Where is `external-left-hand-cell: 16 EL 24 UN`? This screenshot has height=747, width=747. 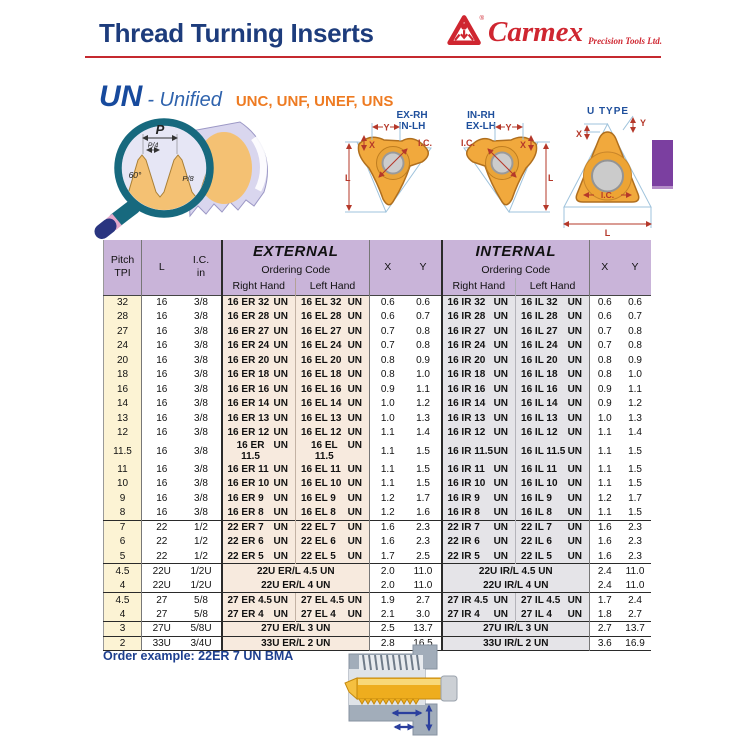 external-left-hand-cell: 16 EL 24 UN is located at coordinates (332, 345).